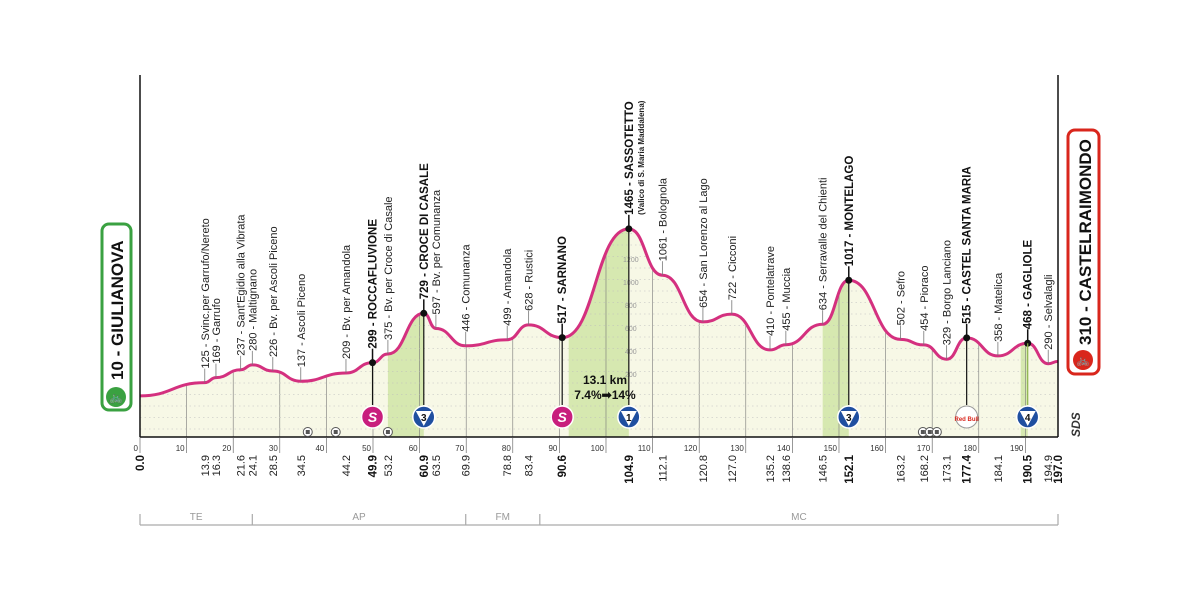 Image resolution: width=1200 pixels, height=595 pixels. I want to click on x-tick-label: 40, so click(319, 448).